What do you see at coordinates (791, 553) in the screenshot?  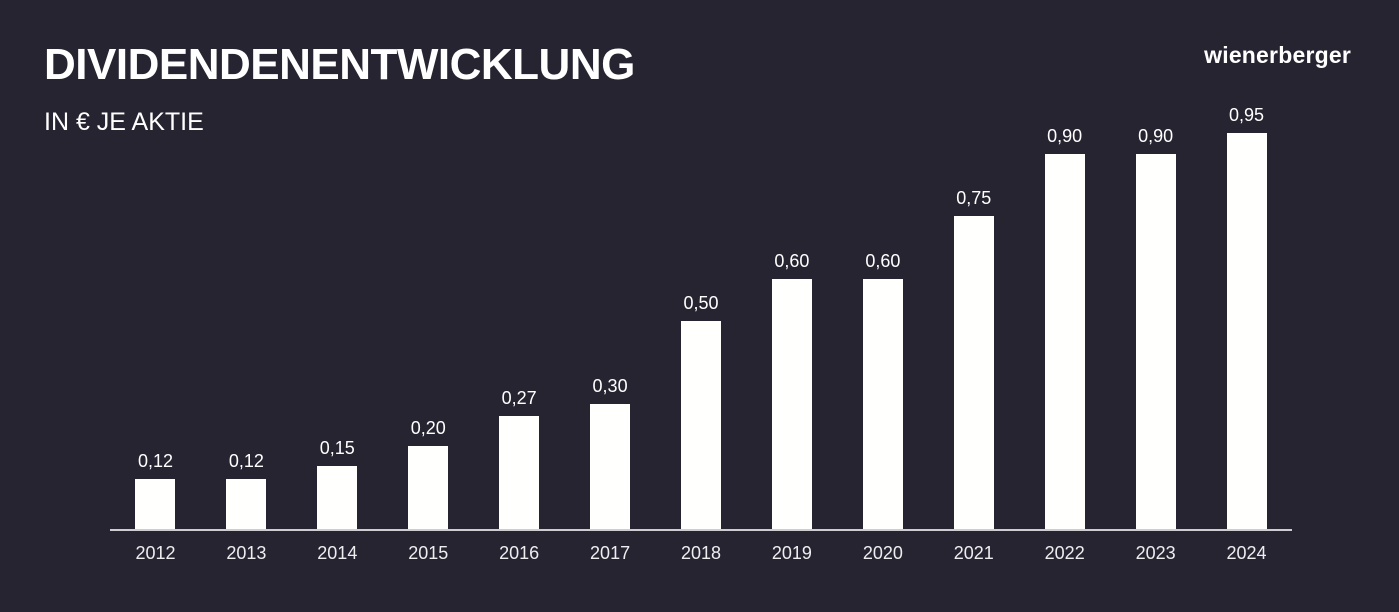 I see `x-axis-tick-2019: 2019` at bounding box center [791, 553].